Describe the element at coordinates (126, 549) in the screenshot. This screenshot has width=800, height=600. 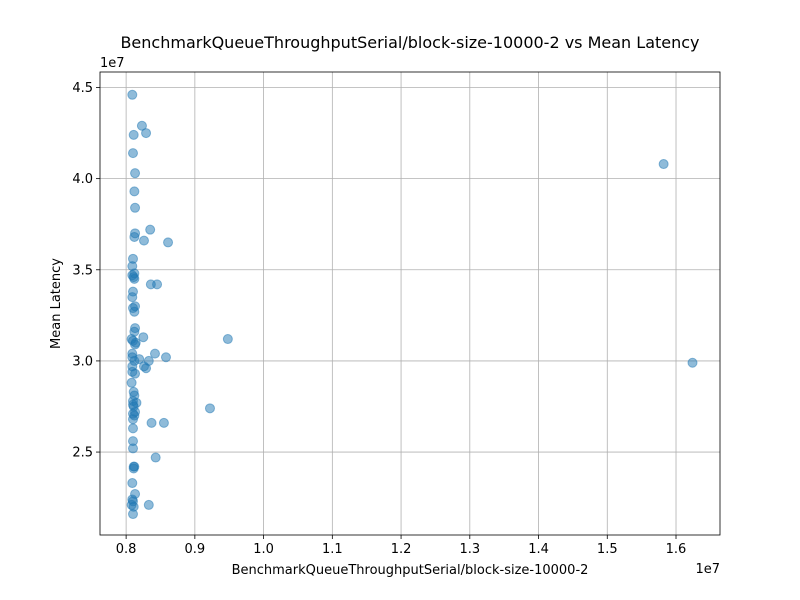
I see `x-tick-label: 0.8` at that location.